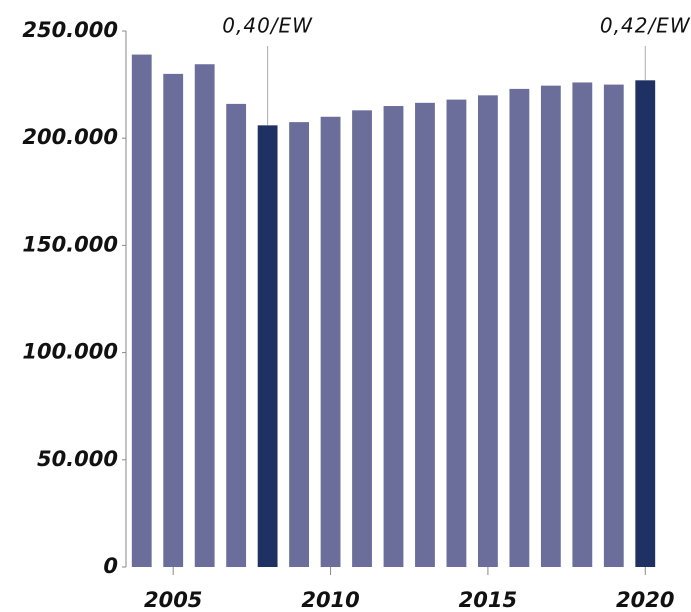 The height and width of the screenshot is (612, 691). Describe the element at coordinates (488, 600) in the screenshot. I see `x-tick-label: 2015` at that location.